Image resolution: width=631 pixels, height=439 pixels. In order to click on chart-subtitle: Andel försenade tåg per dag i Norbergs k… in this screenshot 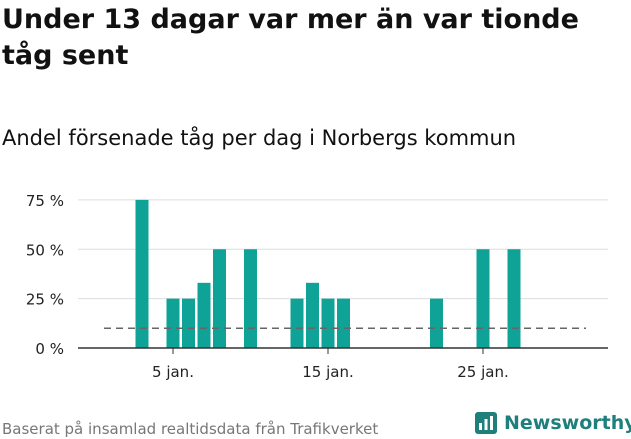, I will do `click(259, 138)`.